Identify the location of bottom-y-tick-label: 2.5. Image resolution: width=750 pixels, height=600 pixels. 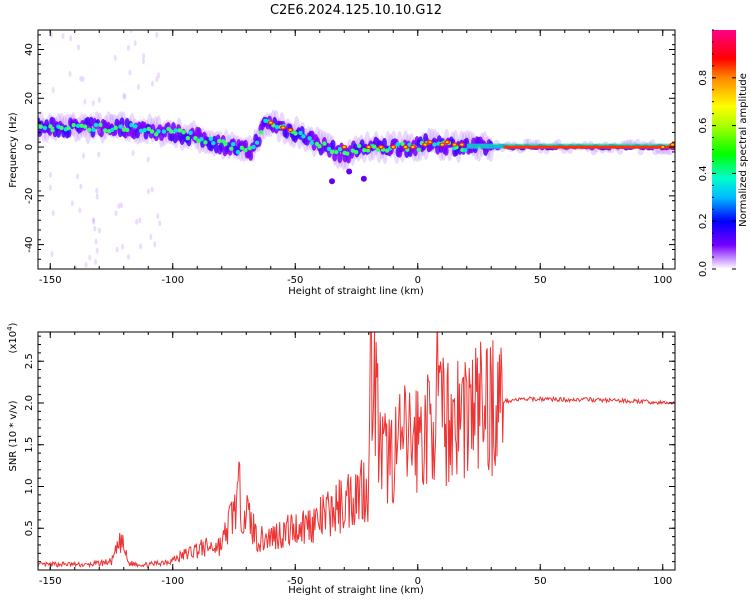
(29, 361).